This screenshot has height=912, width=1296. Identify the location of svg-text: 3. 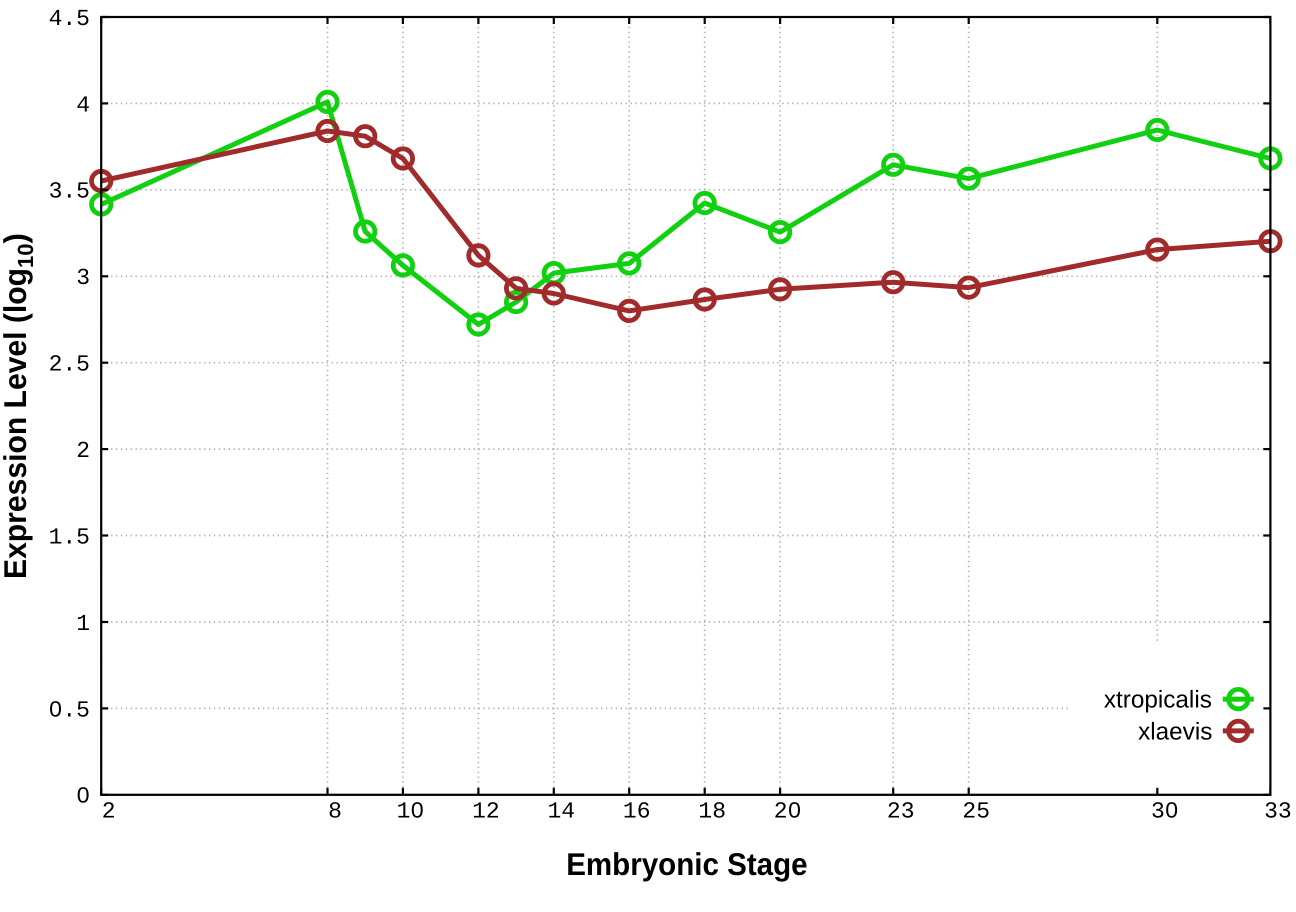
(83, 278).